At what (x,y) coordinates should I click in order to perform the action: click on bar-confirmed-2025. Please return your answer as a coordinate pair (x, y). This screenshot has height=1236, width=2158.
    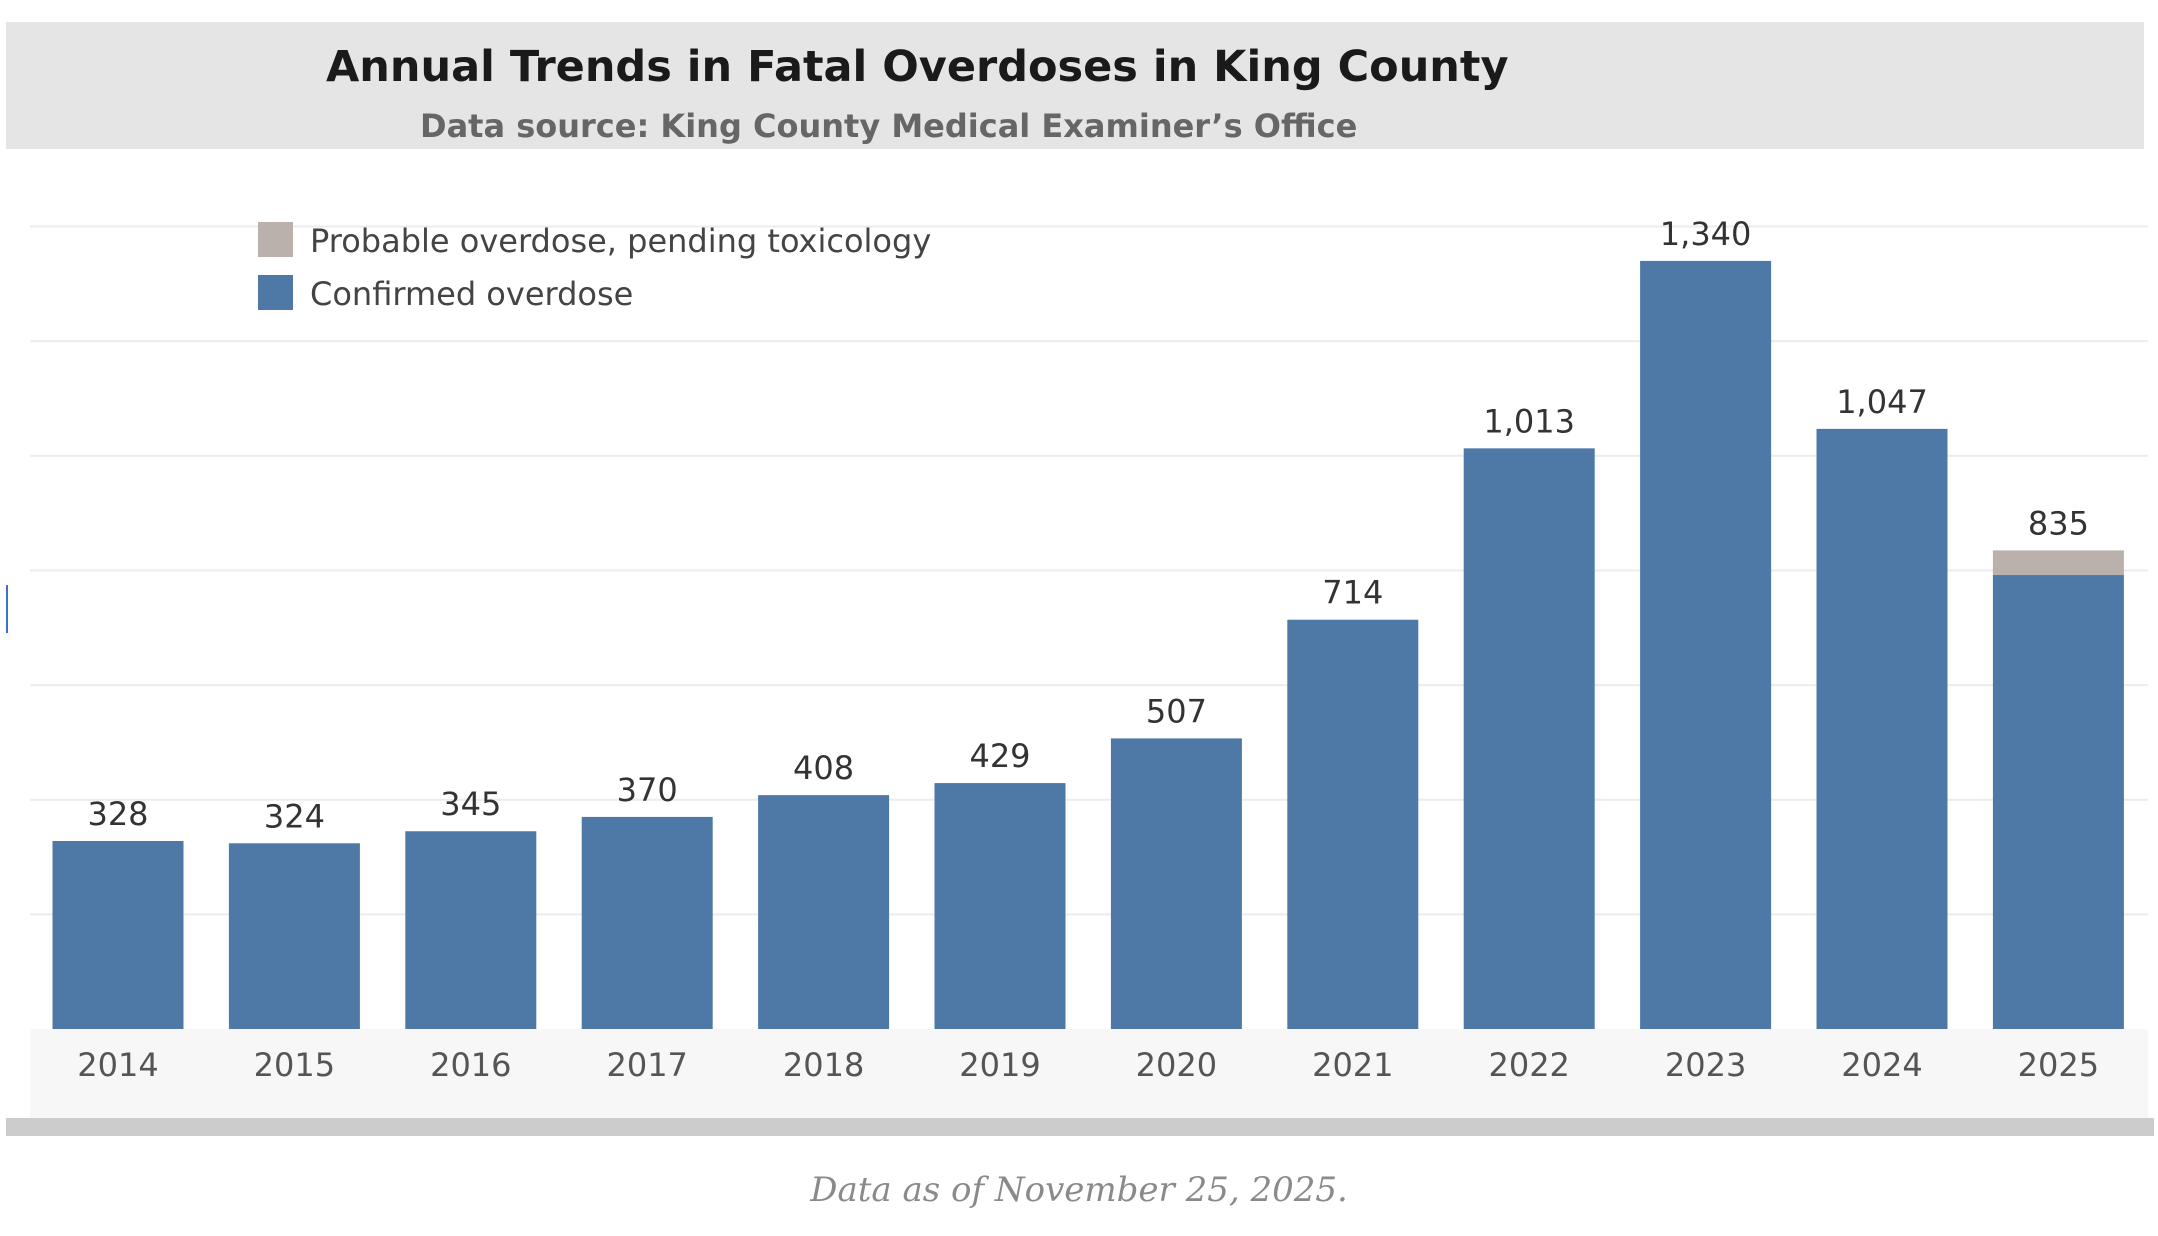
    Looking at the image, I should click on (2058, 802).